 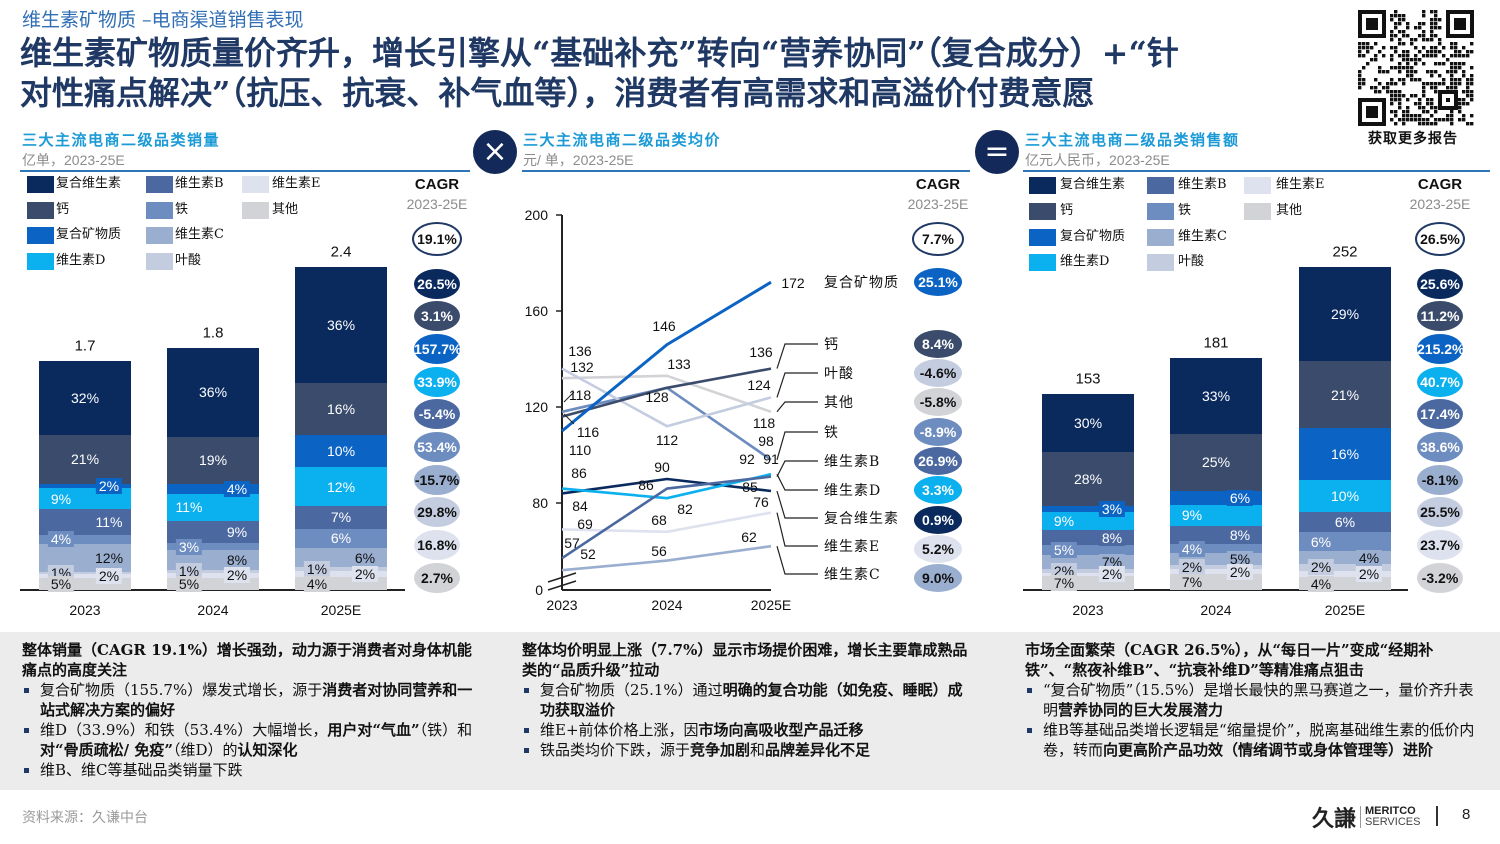 What do you see at coordinates (839, 374) in the screenshot?
I see `series-label: 叶酸` at bounding box center [839, 374].